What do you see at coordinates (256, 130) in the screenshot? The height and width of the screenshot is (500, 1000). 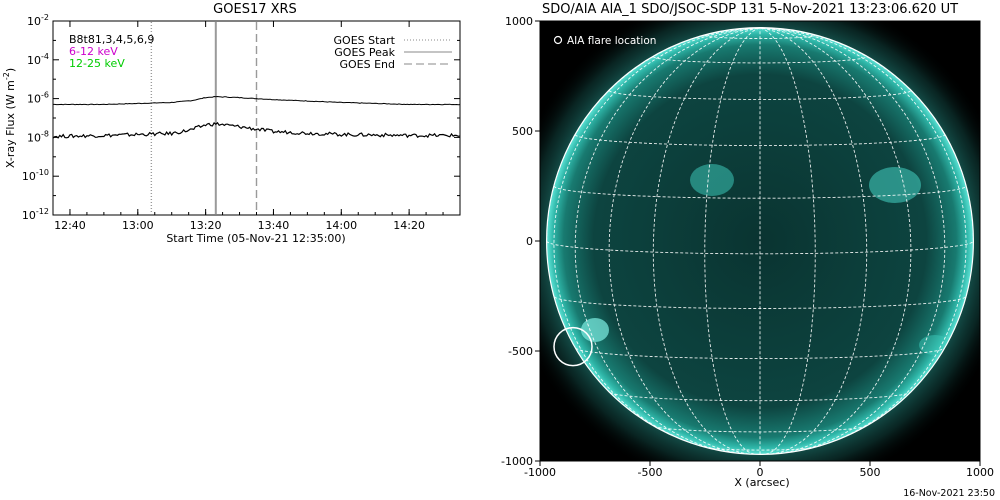 I see `series-short` at bounding box center [256, 130].